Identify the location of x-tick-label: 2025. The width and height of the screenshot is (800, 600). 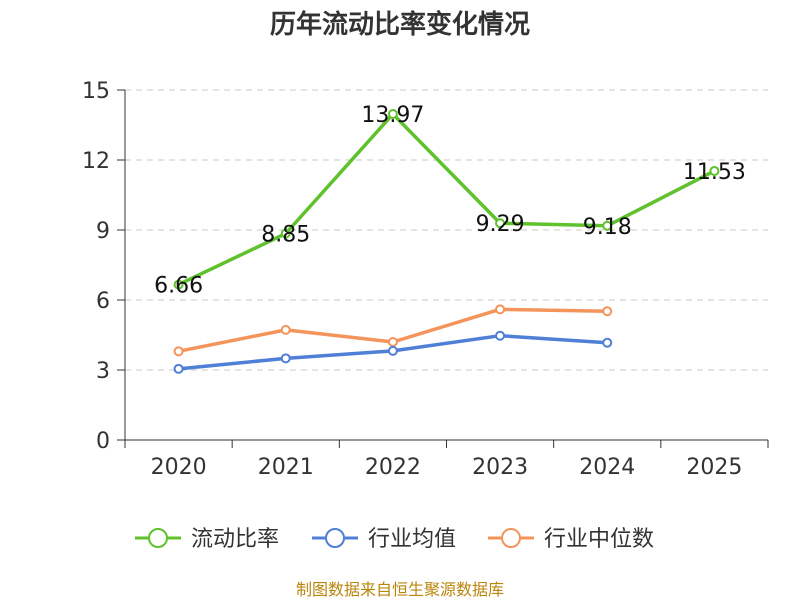
(714, 467).